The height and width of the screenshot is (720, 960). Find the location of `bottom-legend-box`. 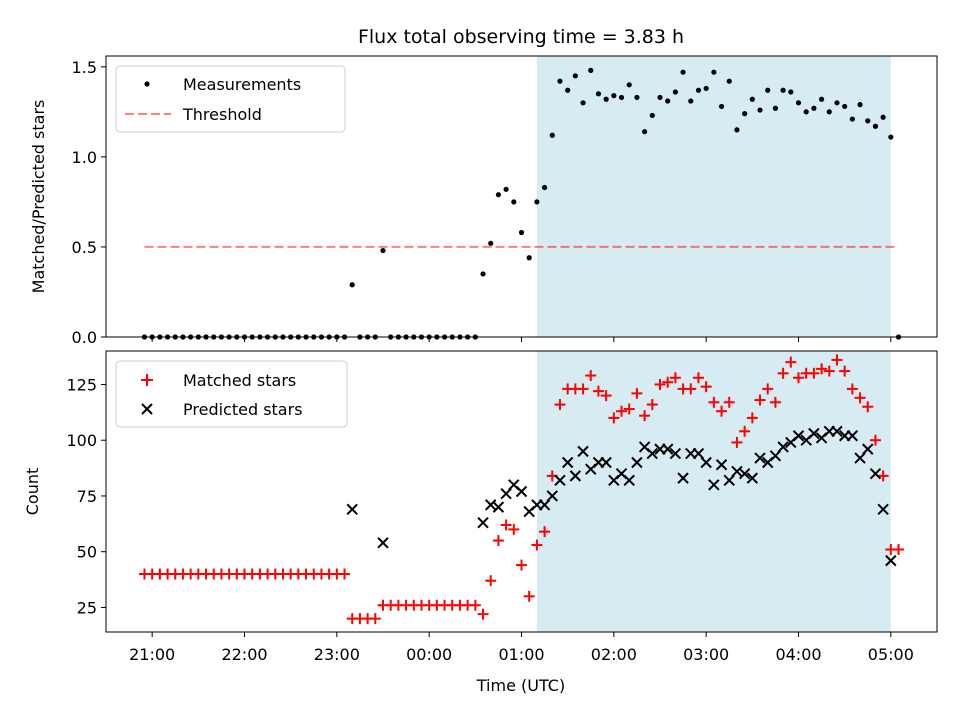

bottom-legend-box is located at coordinates (231, 394).